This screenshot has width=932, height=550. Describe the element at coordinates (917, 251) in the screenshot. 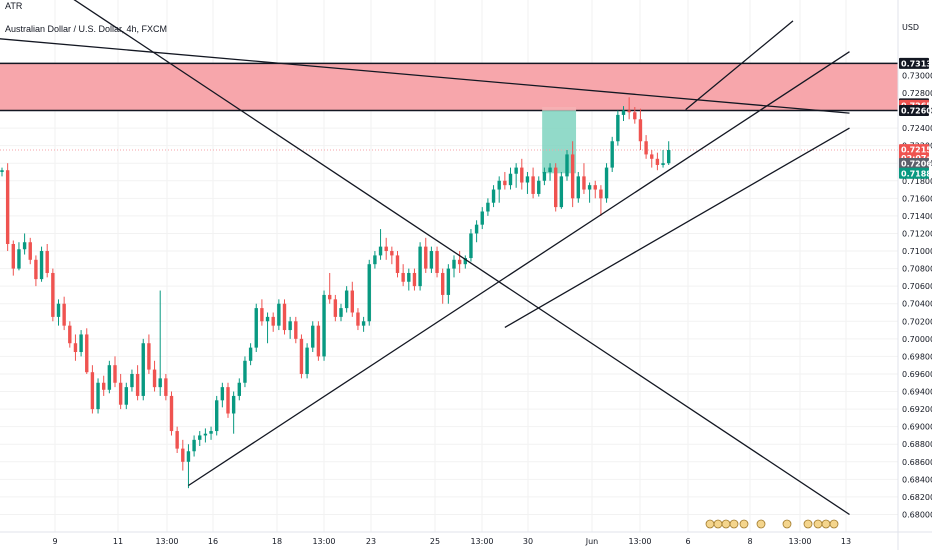

I see `y-tick-label: 0.71000` at that location.